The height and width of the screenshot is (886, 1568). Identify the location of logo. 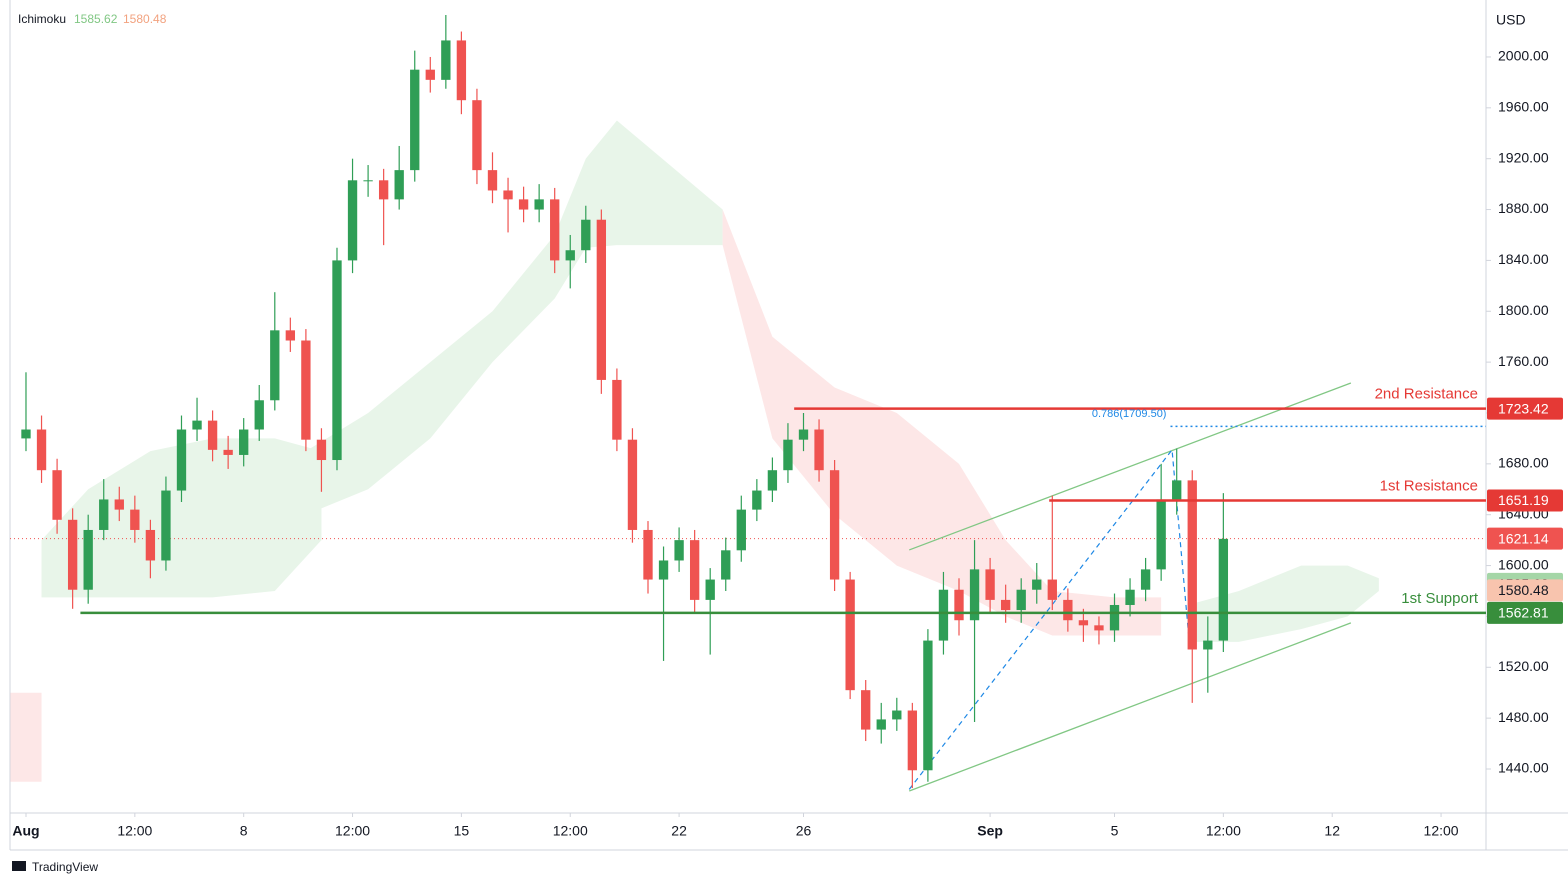
(19, 866).